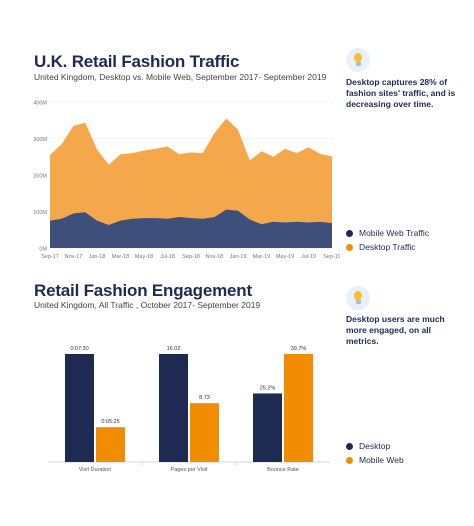  Describe the element at coordinates (144, 257) in the screenshot. I see `x-tick-label: May-18` at that location.